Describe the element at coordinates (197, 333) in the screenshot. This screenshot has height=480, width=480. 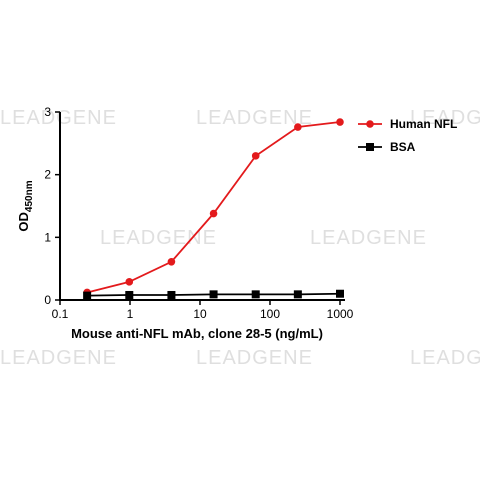
I see `x-axis-title: Mouse anti-NFL mAb, clone 28-5 (ng/mL)` at that location.